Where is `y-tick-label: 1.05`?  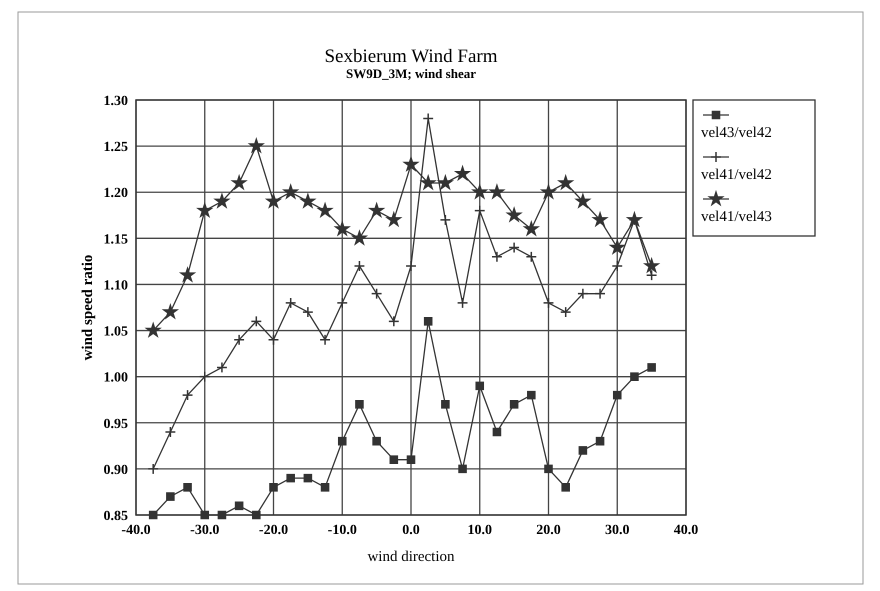 y-tick-label: 1.05 is located at coordinates (116, 332).